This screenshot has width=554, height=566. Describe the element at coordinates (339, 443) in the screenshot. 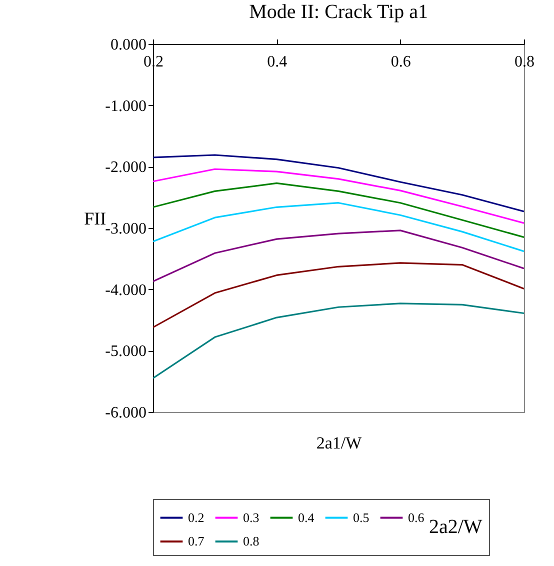

I see `x-axis-title: 2a1/W` at that location.